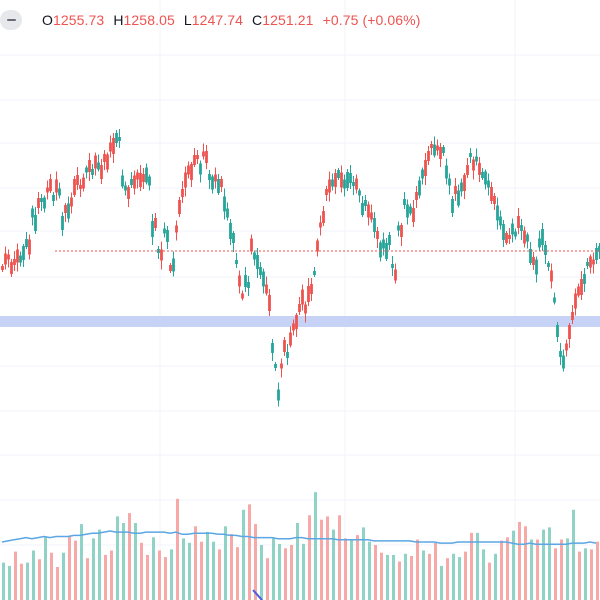  Describe the element at coordinates (299, 537) in the screenshot. I see `volume-ma-line` at that location.